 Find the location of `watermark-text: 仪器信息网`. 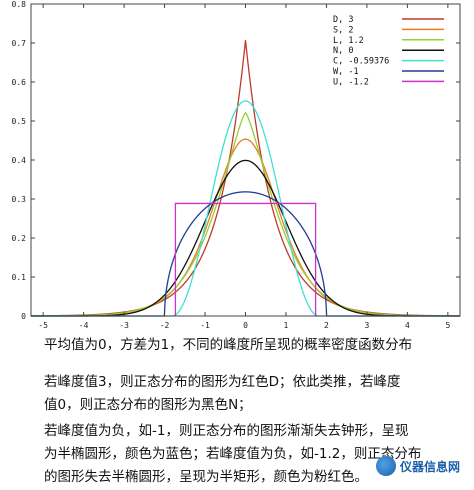

watermark-text: 仪器信息网 is located at coordinates (430, 466).